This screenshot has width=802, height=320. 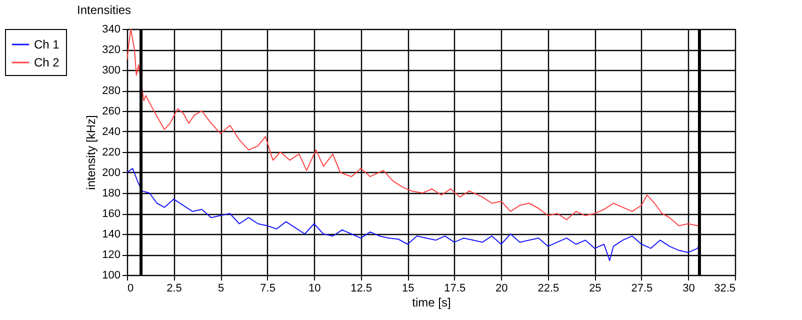 I want to click on x-tick-label: 15, so click(x=408, y=288).